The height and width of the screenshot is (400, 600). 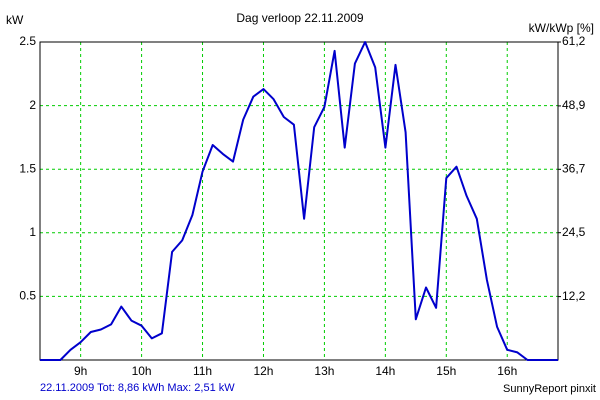 I want to click on x-tick-label: 16h, so click(x=507, y=371).